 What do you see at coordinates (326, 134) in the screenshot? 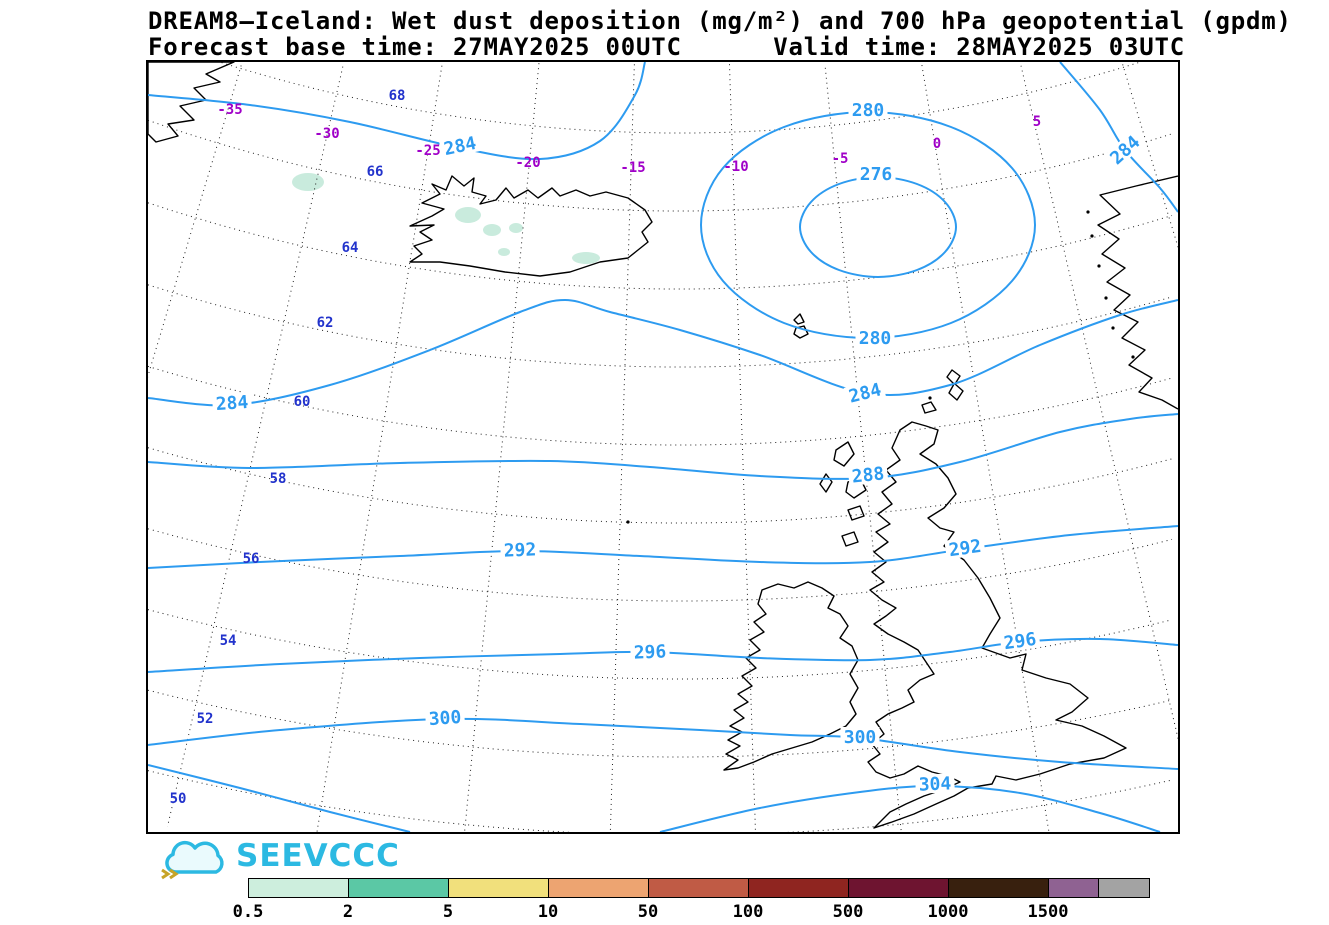
I see `lon-label: -30` at bounding box center [326, 134].